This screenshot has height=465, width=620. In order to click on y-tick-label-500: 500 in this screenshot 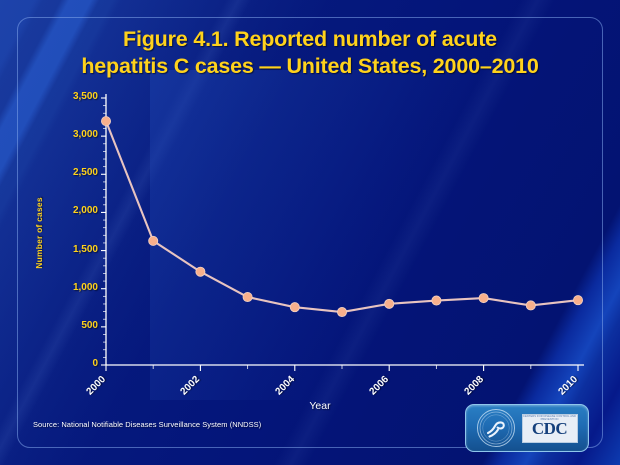, I will do `click(89, 325)`.